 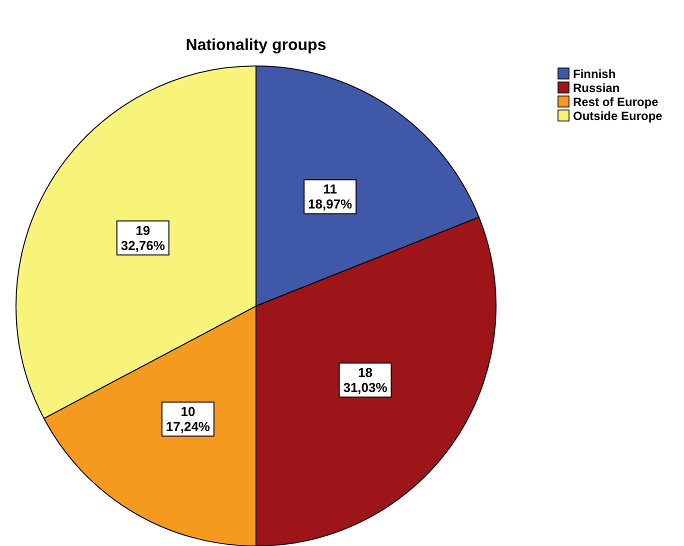 What do you see at coordinates (596, 88) in the screenshot?
I see `legend-label: Russian` at bounding box center [596, 88].